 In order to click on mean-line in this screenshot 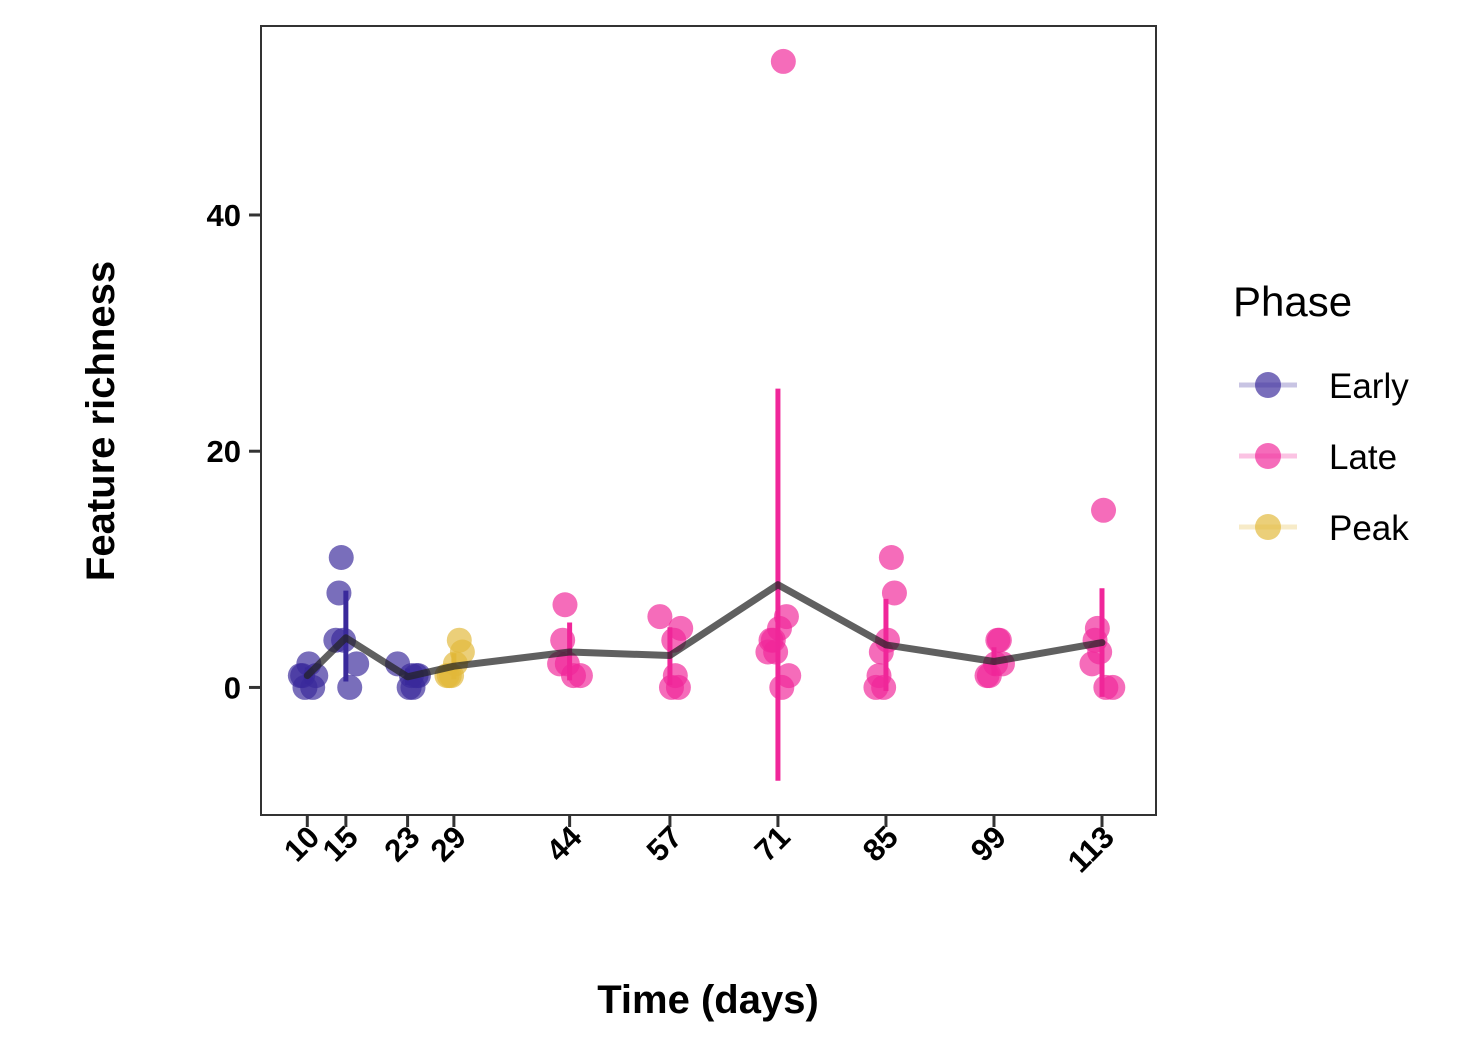, I will do `click(704, 631)`.